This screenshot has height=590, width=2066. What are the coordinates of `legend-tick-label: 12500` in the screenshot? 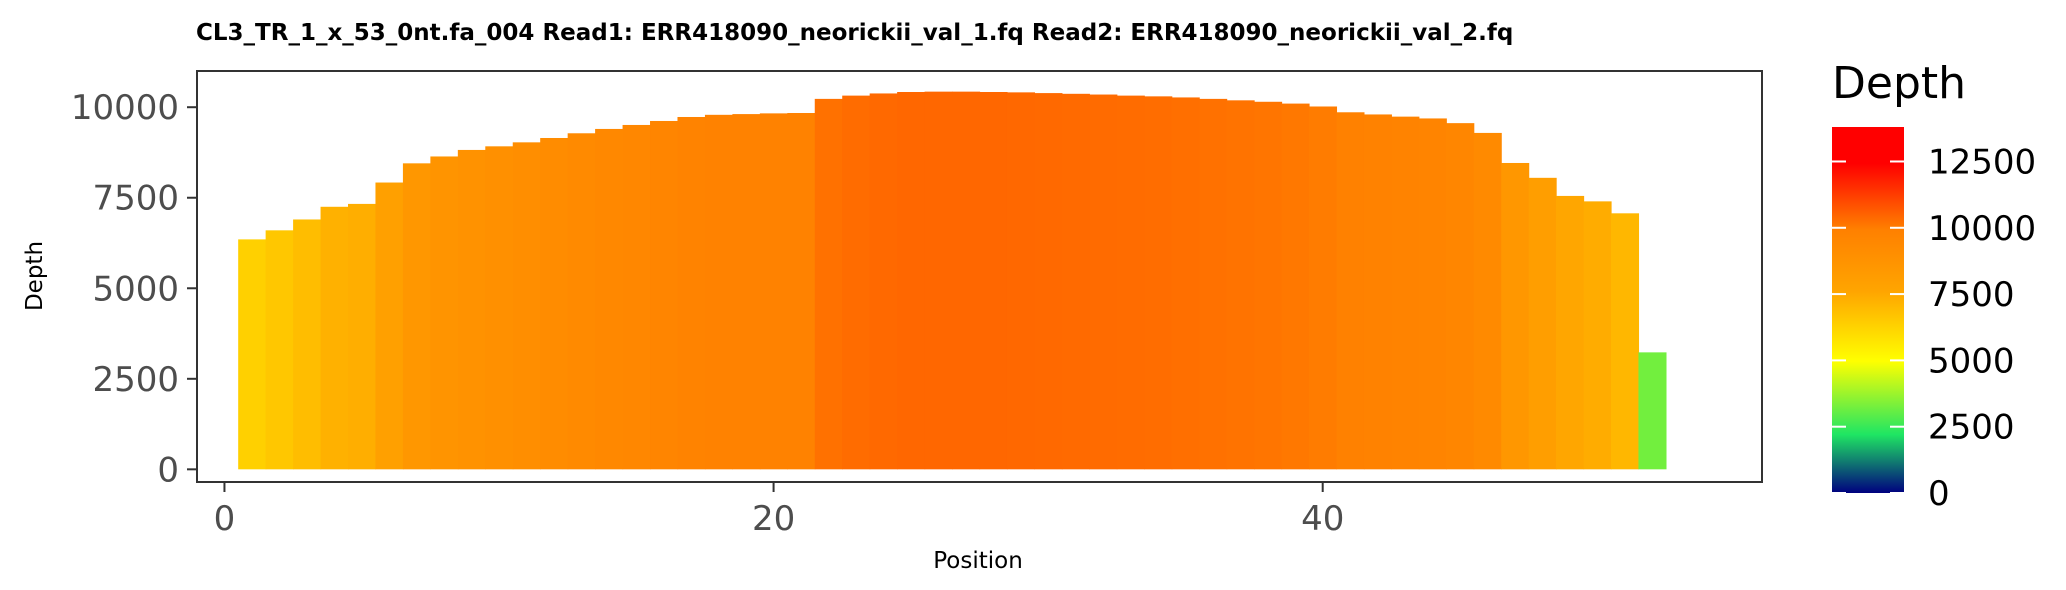 It's located at (1982, 162).